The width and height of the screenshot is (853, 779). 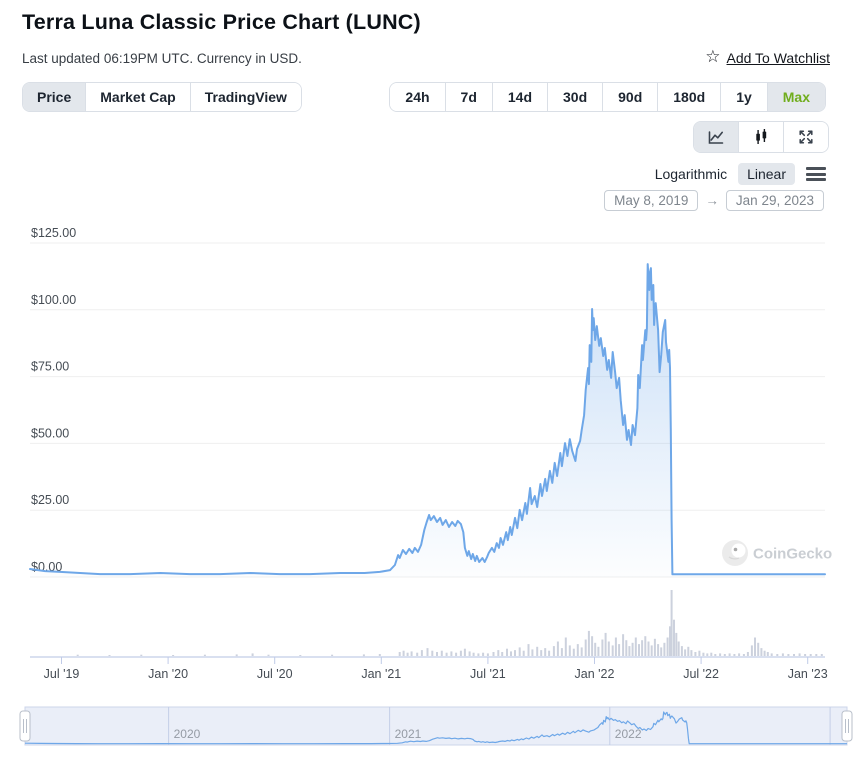 I want to click on start-date-input: May 8, 2019, so click(x=651, y=200).